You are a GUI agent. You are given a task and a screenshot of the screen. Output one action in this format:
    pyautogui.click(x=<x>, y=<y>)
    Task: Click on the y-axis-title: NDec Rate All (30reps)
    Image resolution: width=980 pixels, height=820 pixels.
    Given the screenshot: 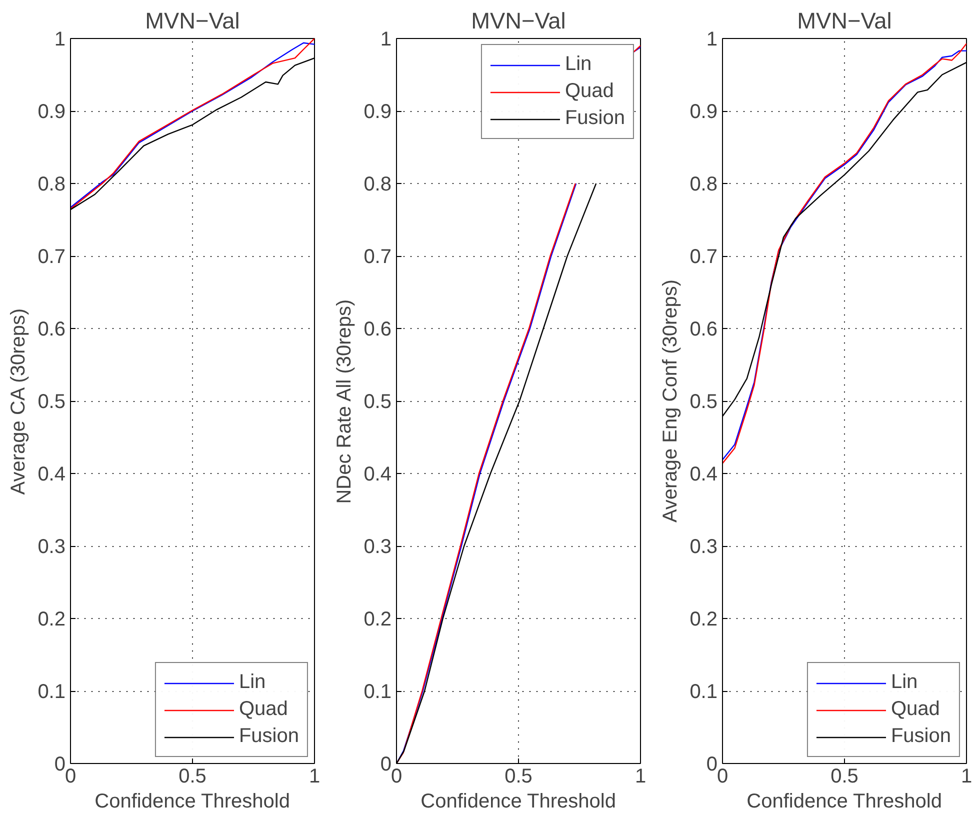 What is the action you would take?
    pyautogui.click(x=345, y=401)
    